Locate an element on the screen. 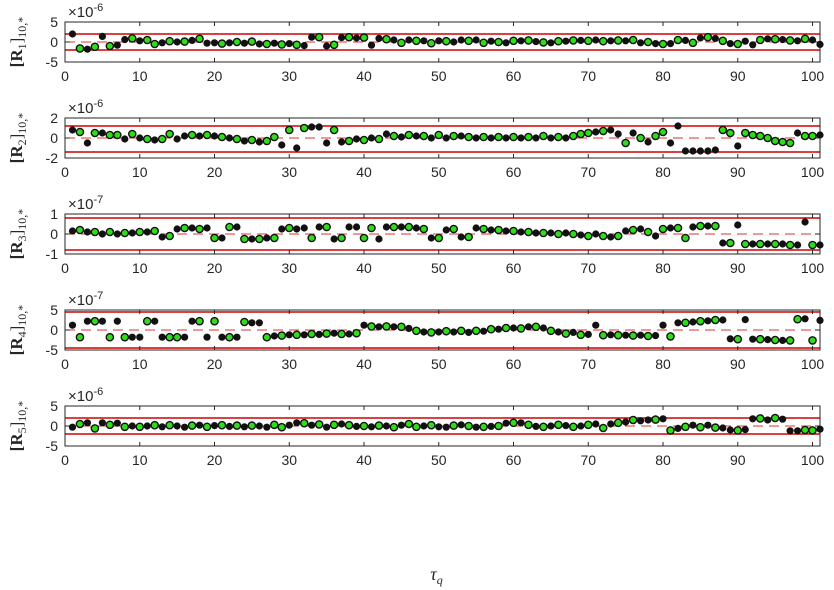 This screenshot has height=590, width=834. x-tick-label: 70 is located at coordinates (588, 76).